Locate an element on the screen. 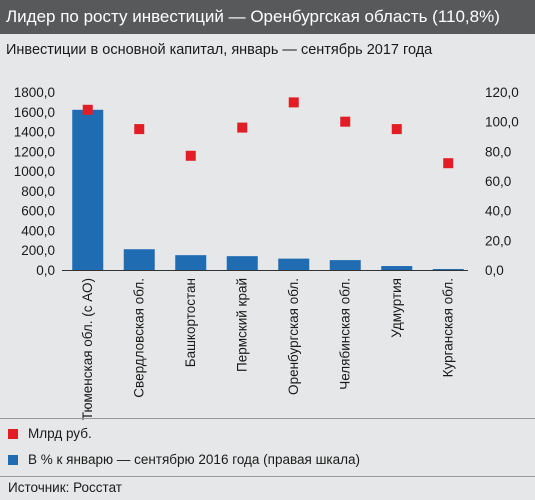  left-axis-tick-label: 800,0 is located at coordinates (38, 191).